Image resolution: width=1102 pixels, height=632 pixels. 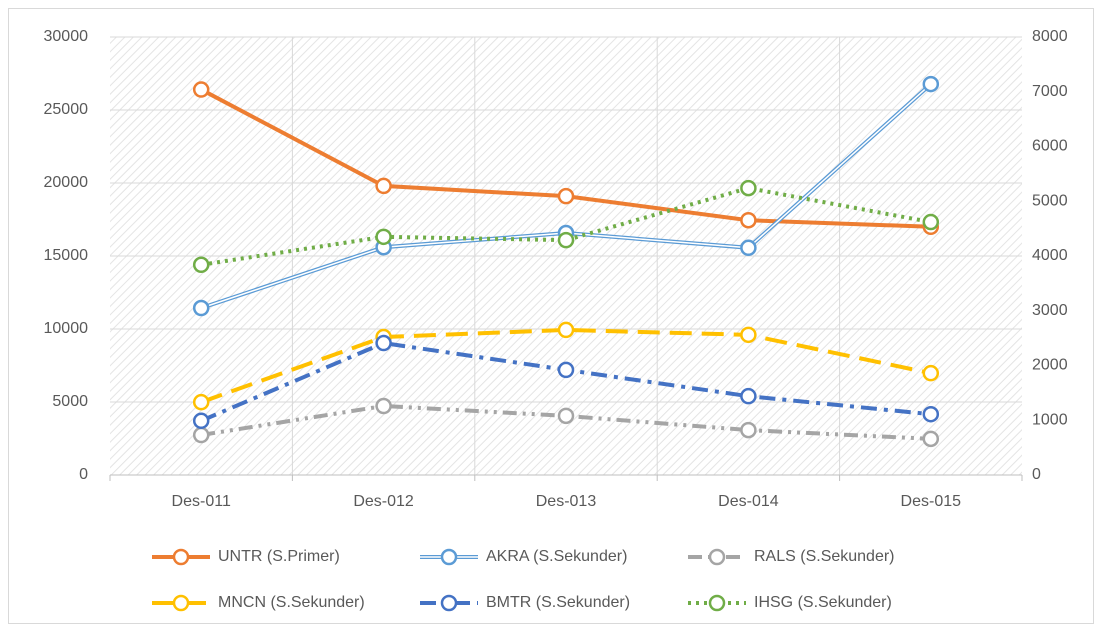 What do you see at coordinates (1050, 36) in the screenshot?
I see `y2-tick-label: 8000` at bounding box center [1050, 36].